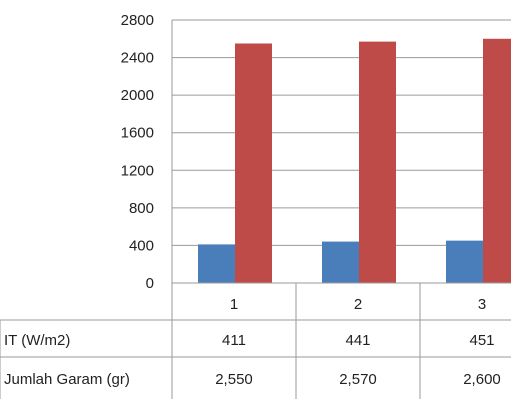 Image resolution: width=511 pixels, height=399 pixels. I want to click on y-tick-label: 1200, so click(137, 170).